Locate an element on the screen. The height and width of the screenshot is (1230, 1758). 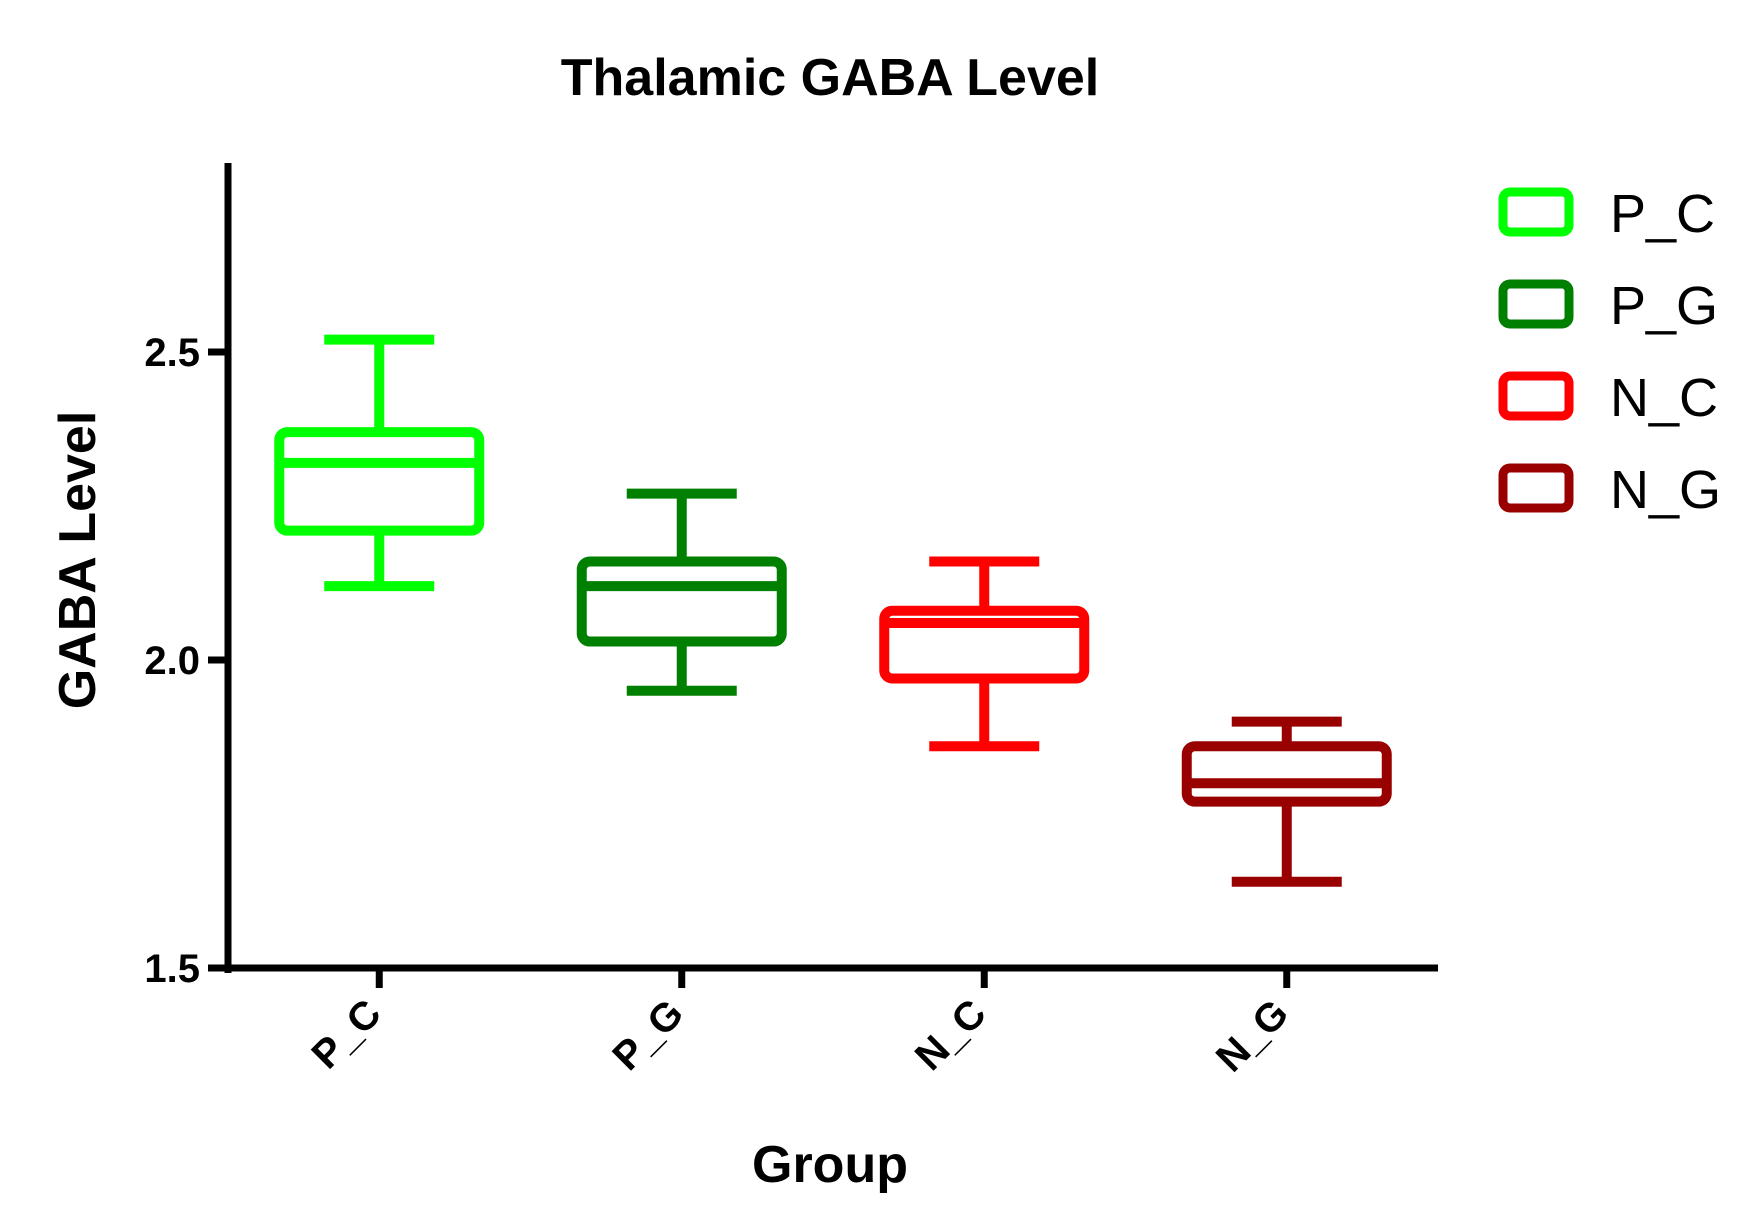
box-p-g is located at coordinates (681, 592).